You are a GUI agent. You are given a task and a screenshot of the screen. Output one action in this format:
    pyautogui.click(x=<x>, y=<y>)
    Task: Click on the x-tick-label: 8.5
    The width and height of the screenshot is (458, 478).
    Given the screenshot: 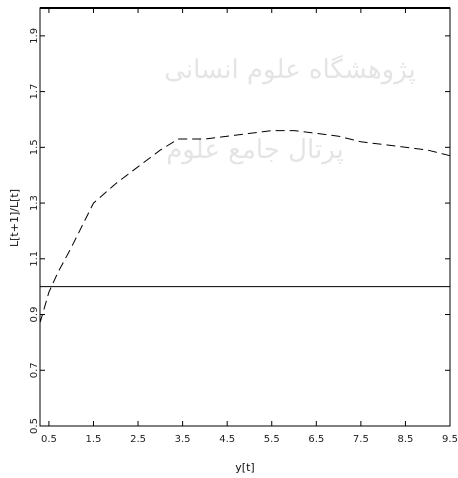 What is the action you would take?
    pyautogui.click(x=405, y=439)
    